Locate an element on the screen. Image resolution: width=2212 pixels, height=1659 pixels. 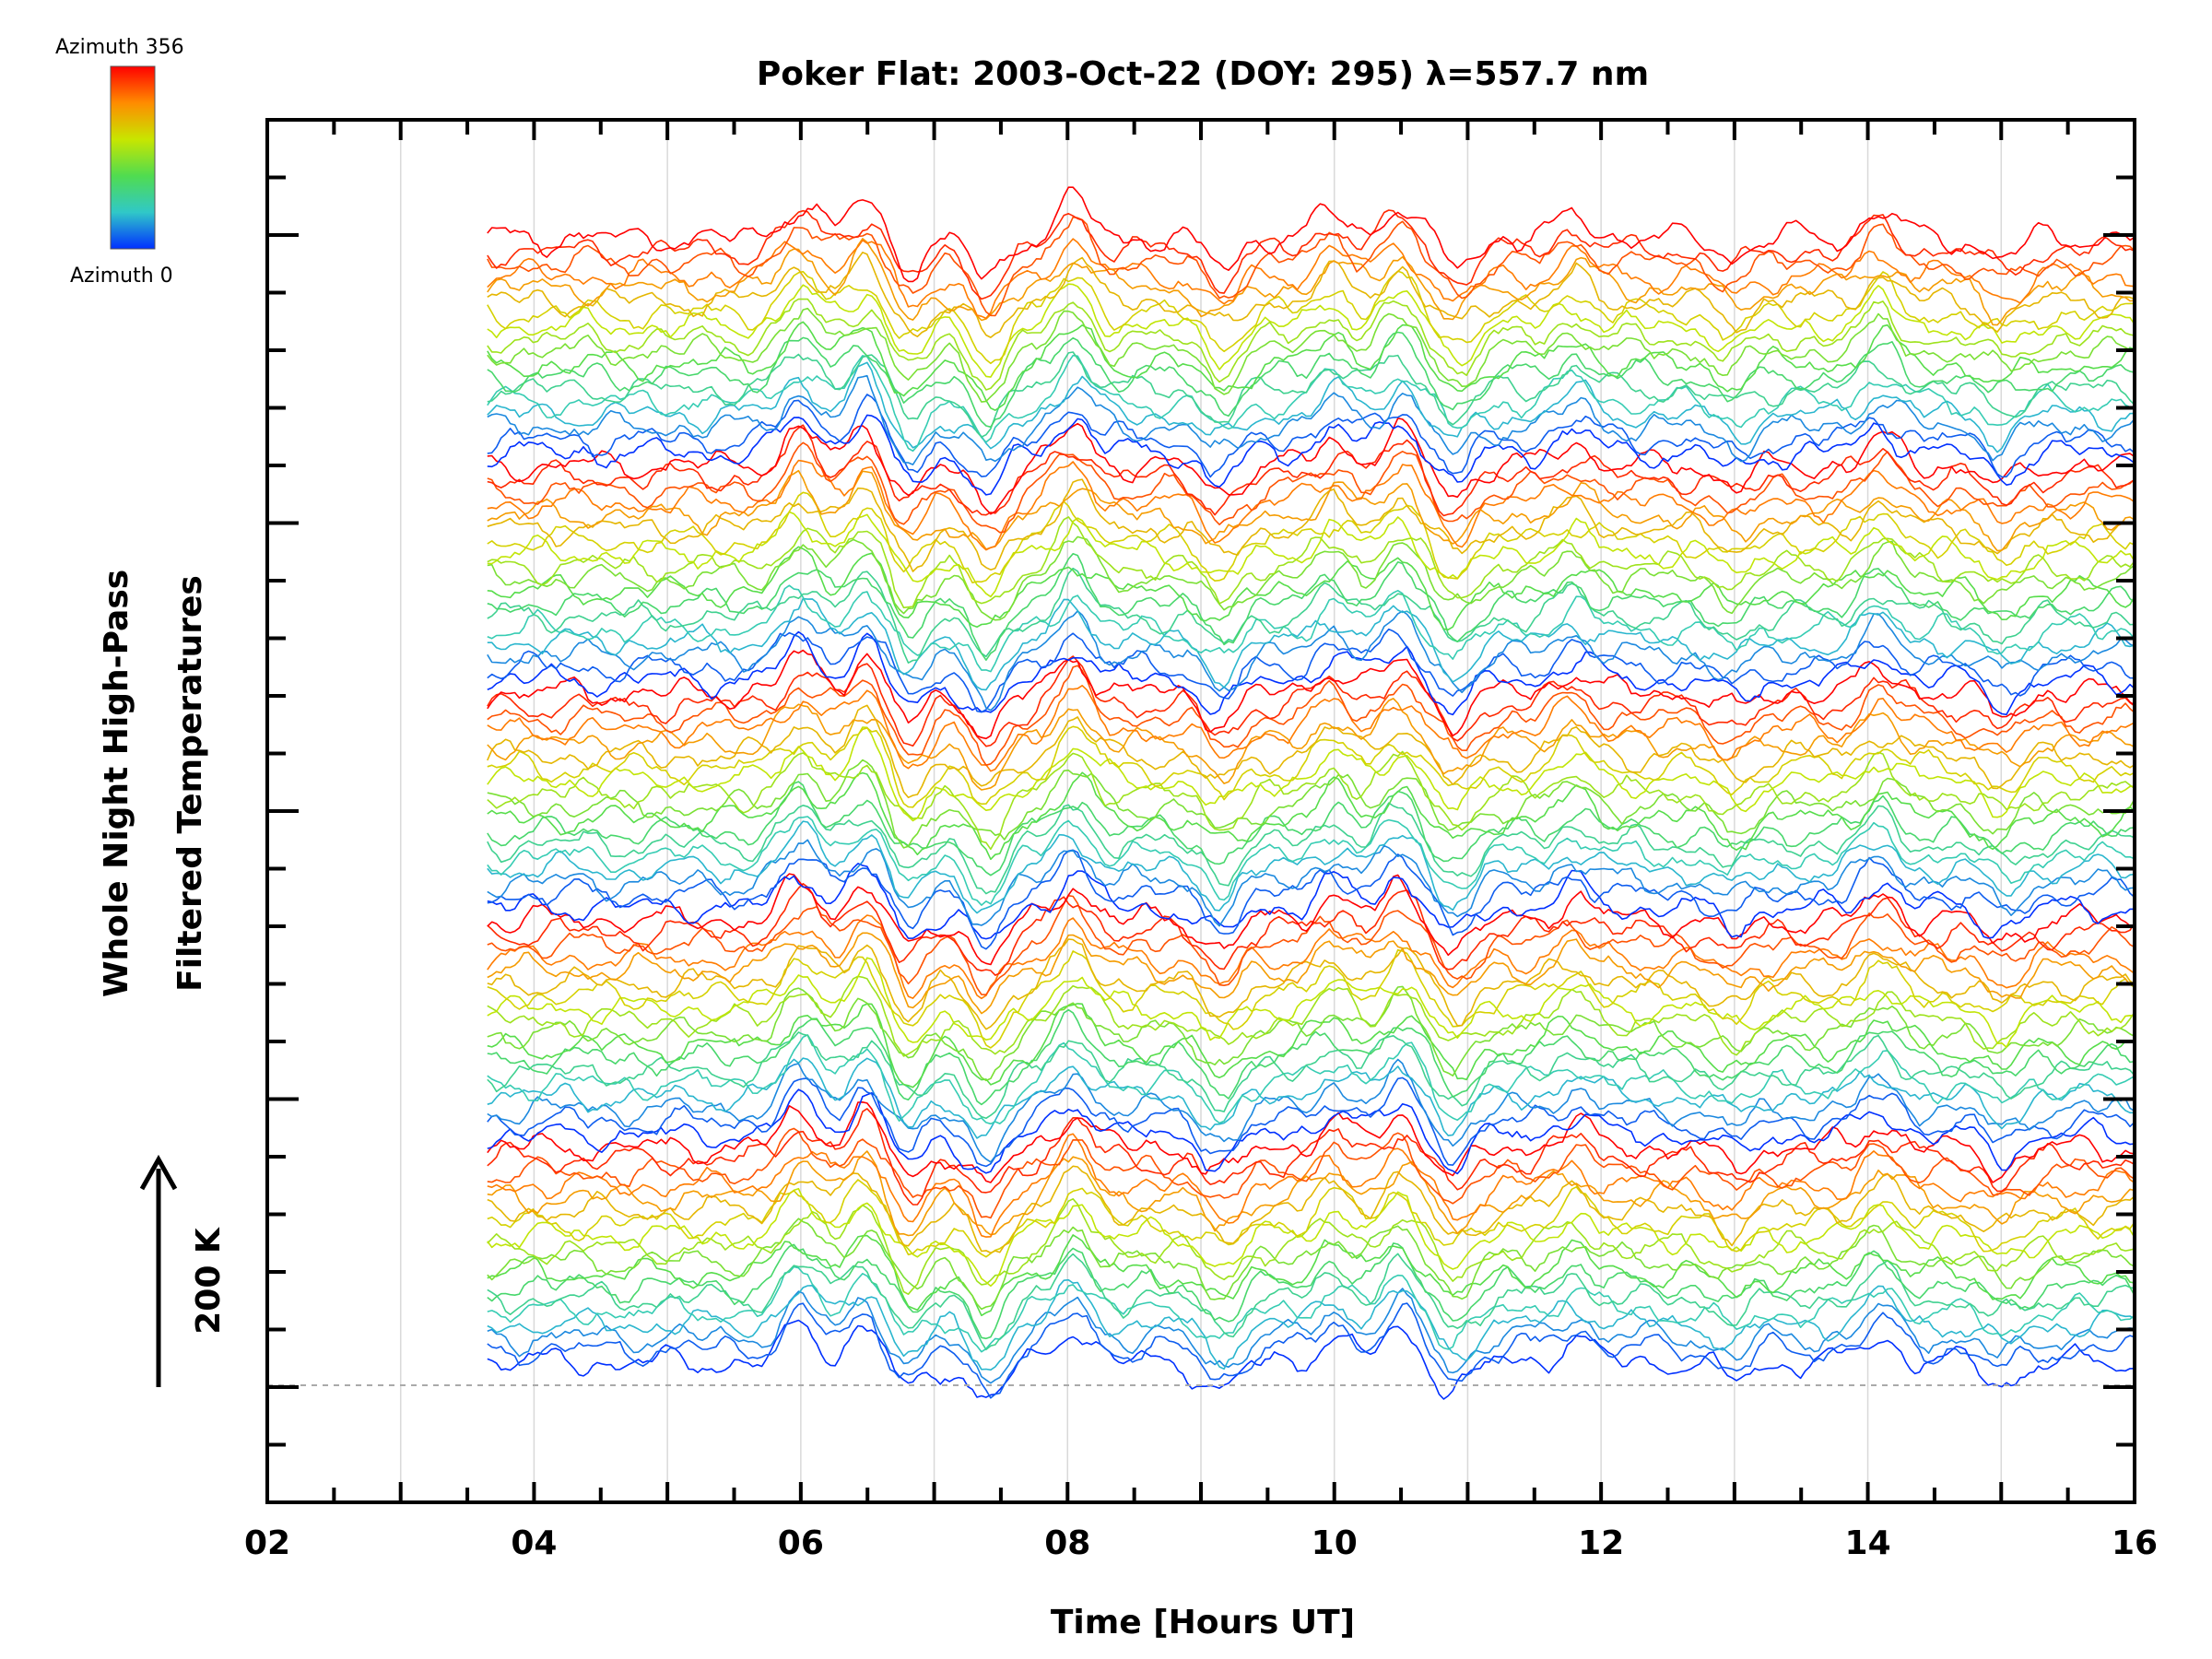
y-axis-title-line1: Whole Night High-Pass is located at coordinates (116, 783).